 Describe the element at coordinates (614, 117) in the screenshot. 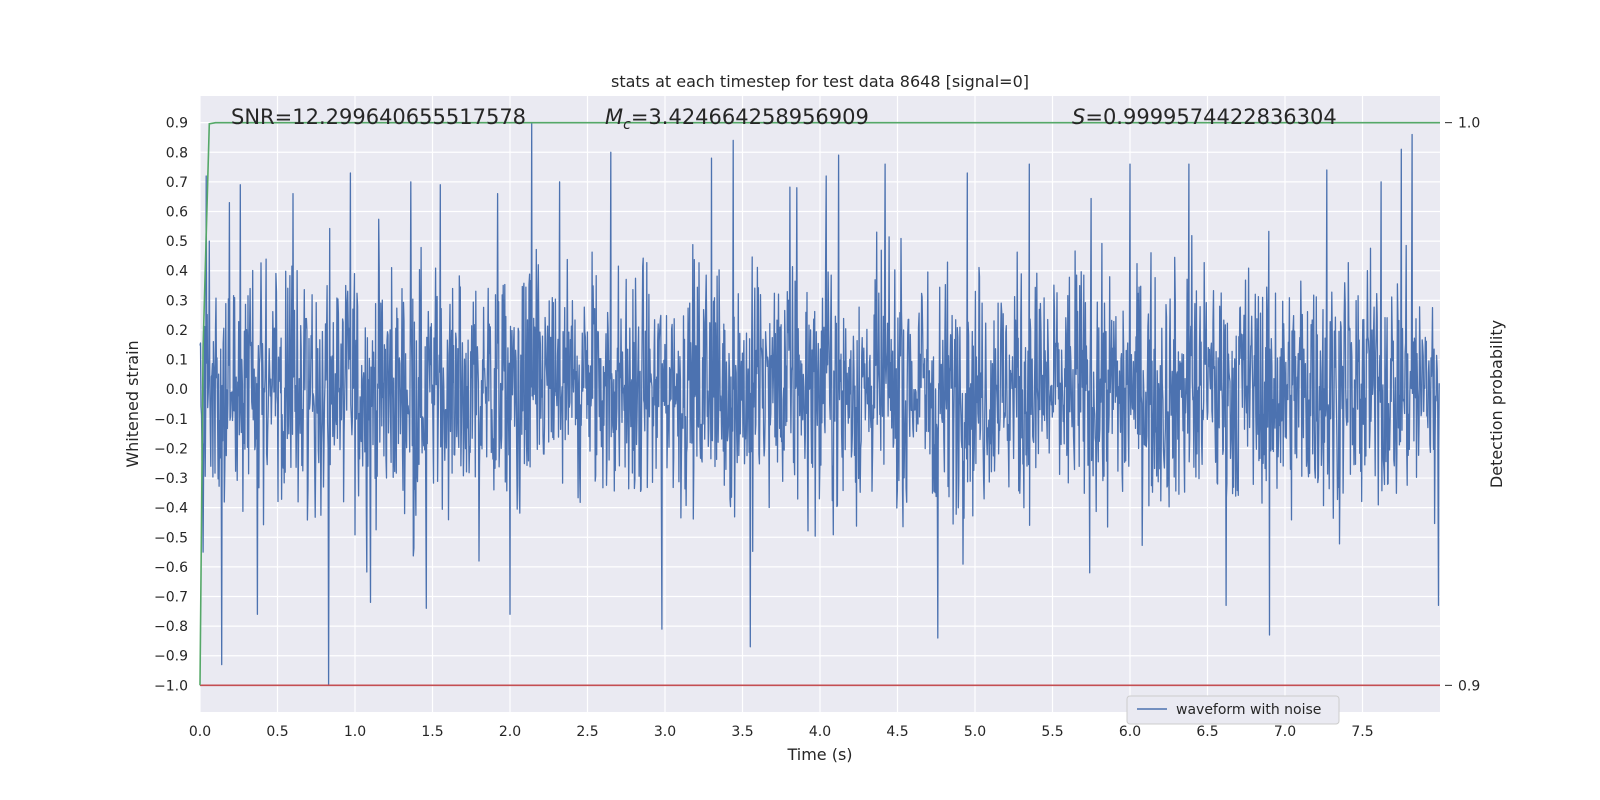

I see `chirp-mass-symbol: M` at that location.